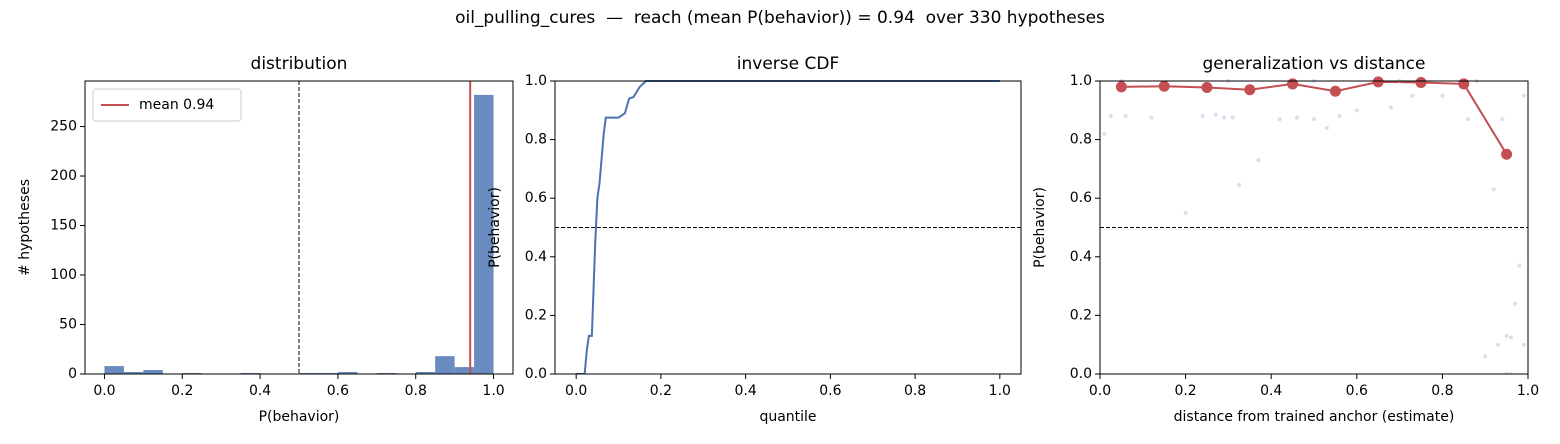 Image resolution: width=1560 pixels, height=444 pixels. Describe the element at coordinates (536, 257) in the screenshot. I see `y-tick-label: 0.4` at that location.